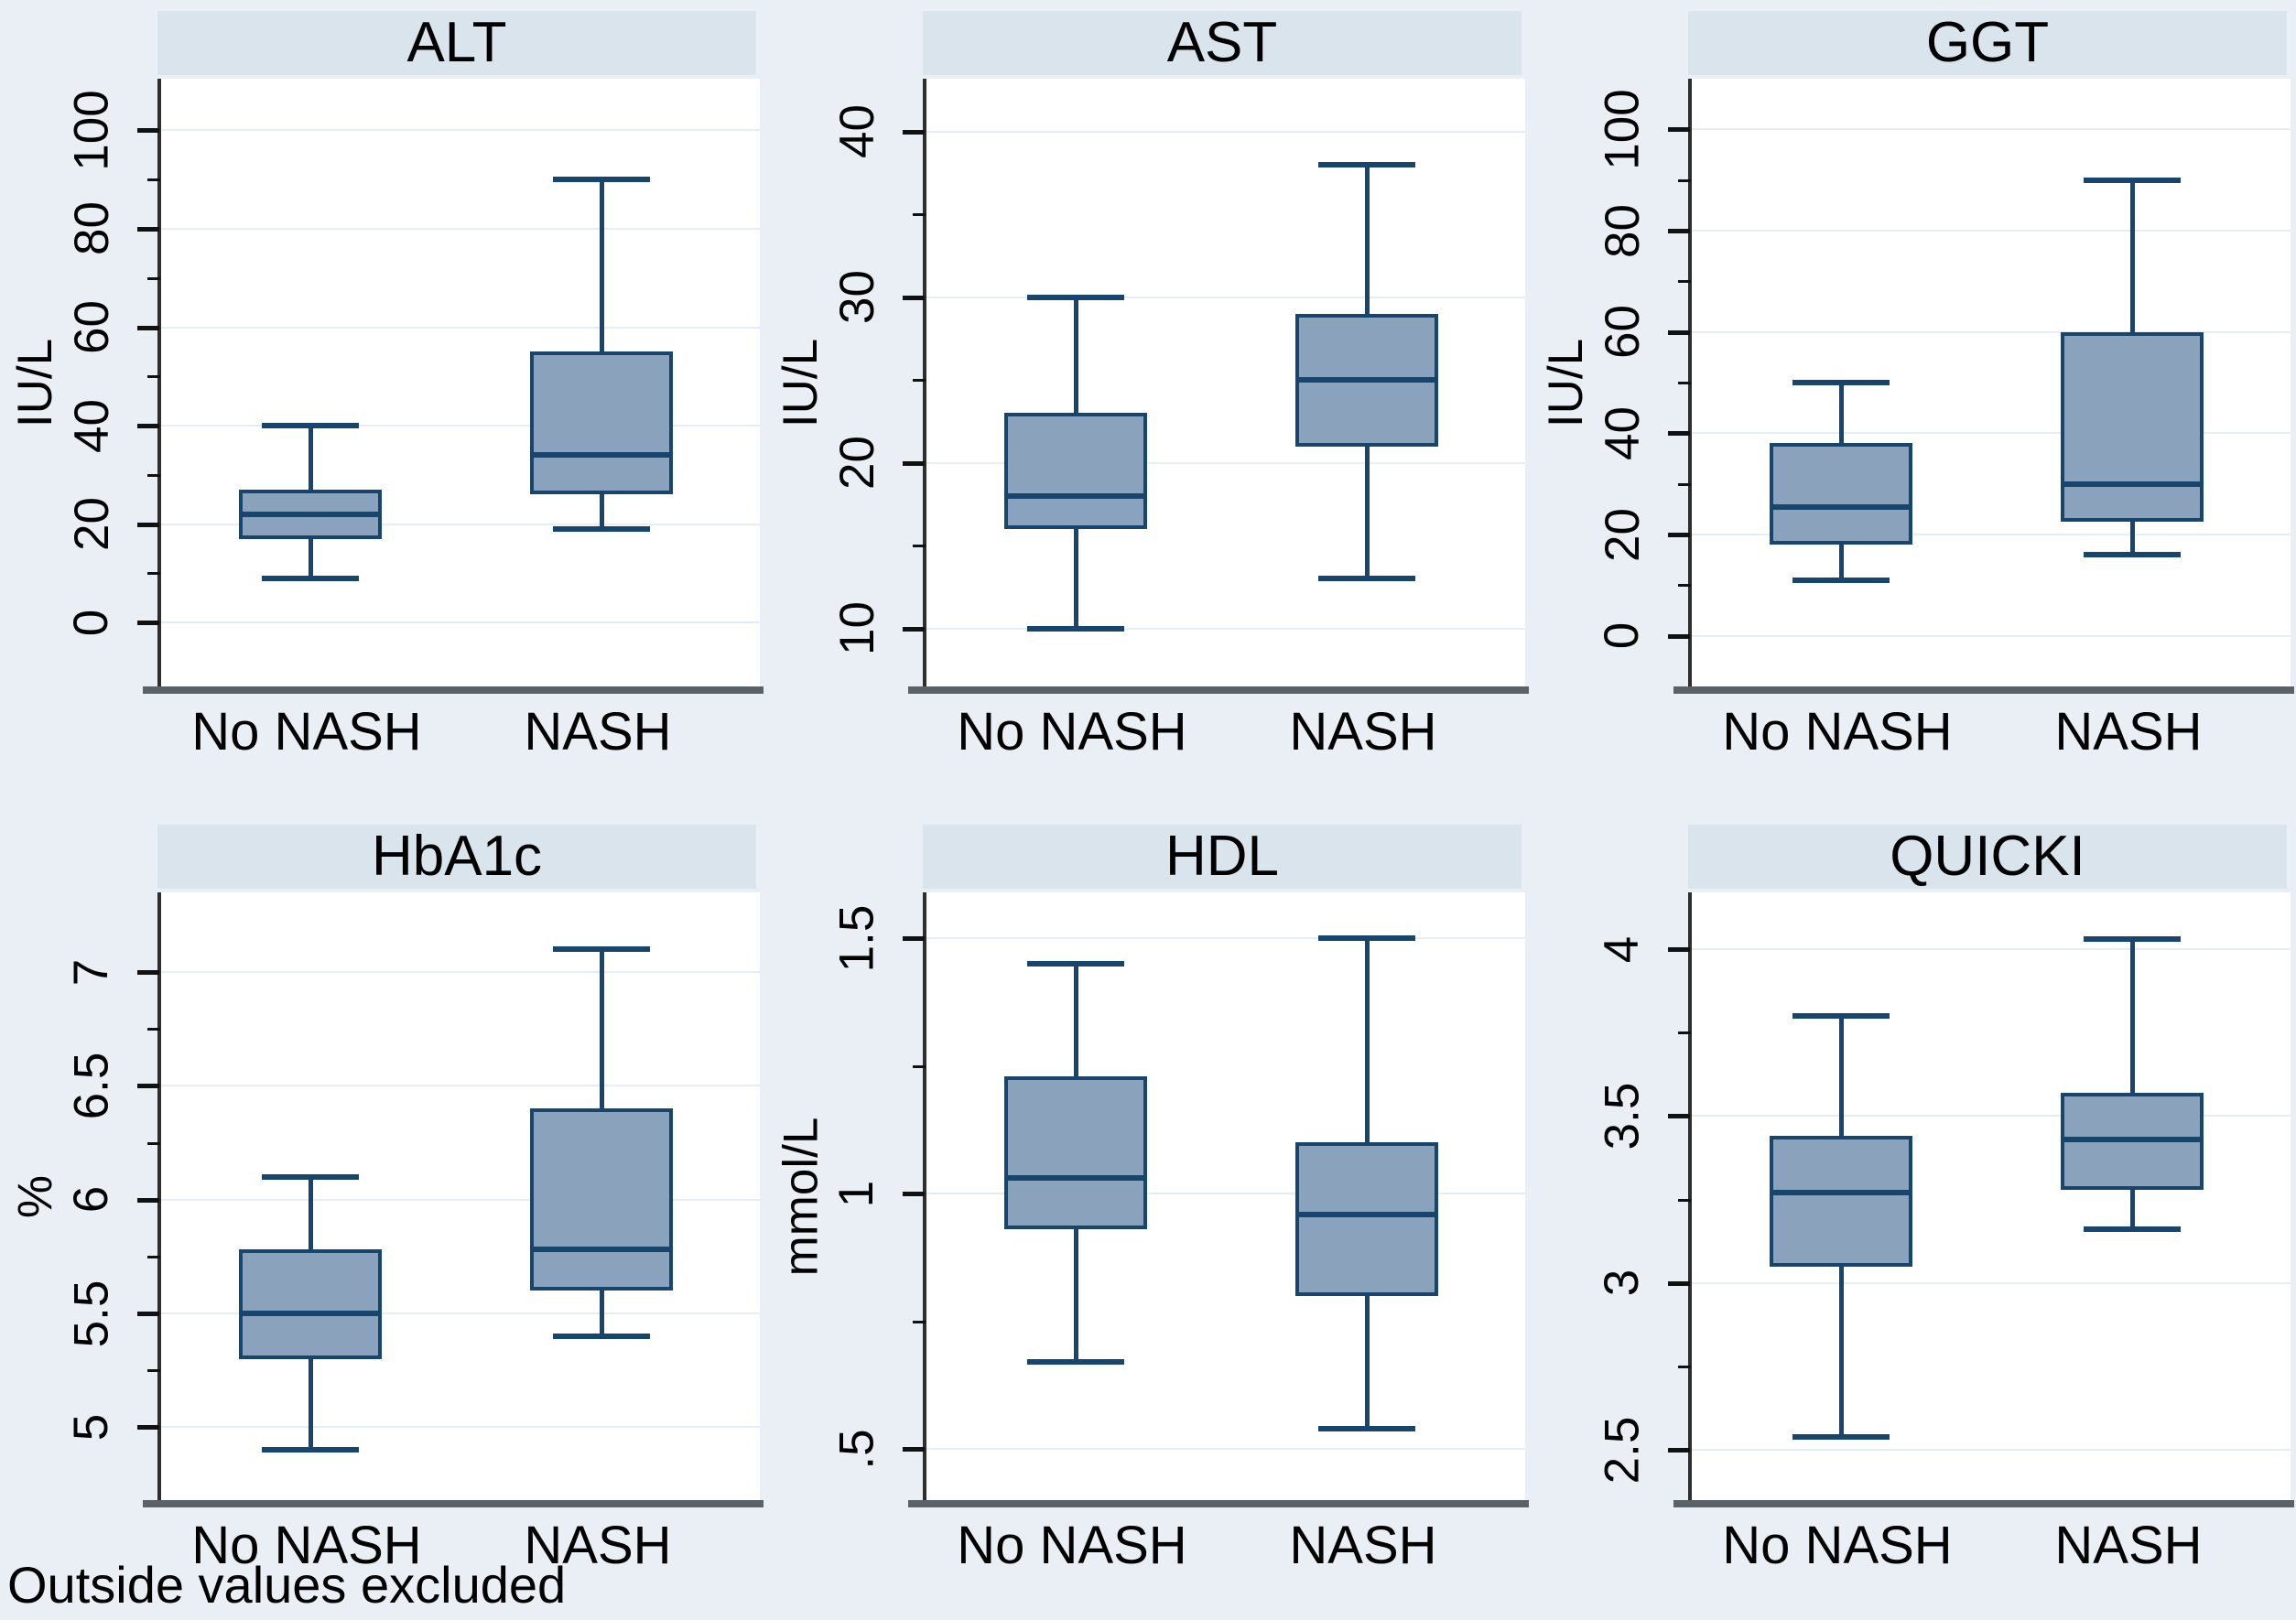 Image resolution: width=2296 pixels, height=1620 pixels. Describe the element at coordinates (856, 938) in the screenshot. I see `y-tick-label-text: 1.5` at that location.